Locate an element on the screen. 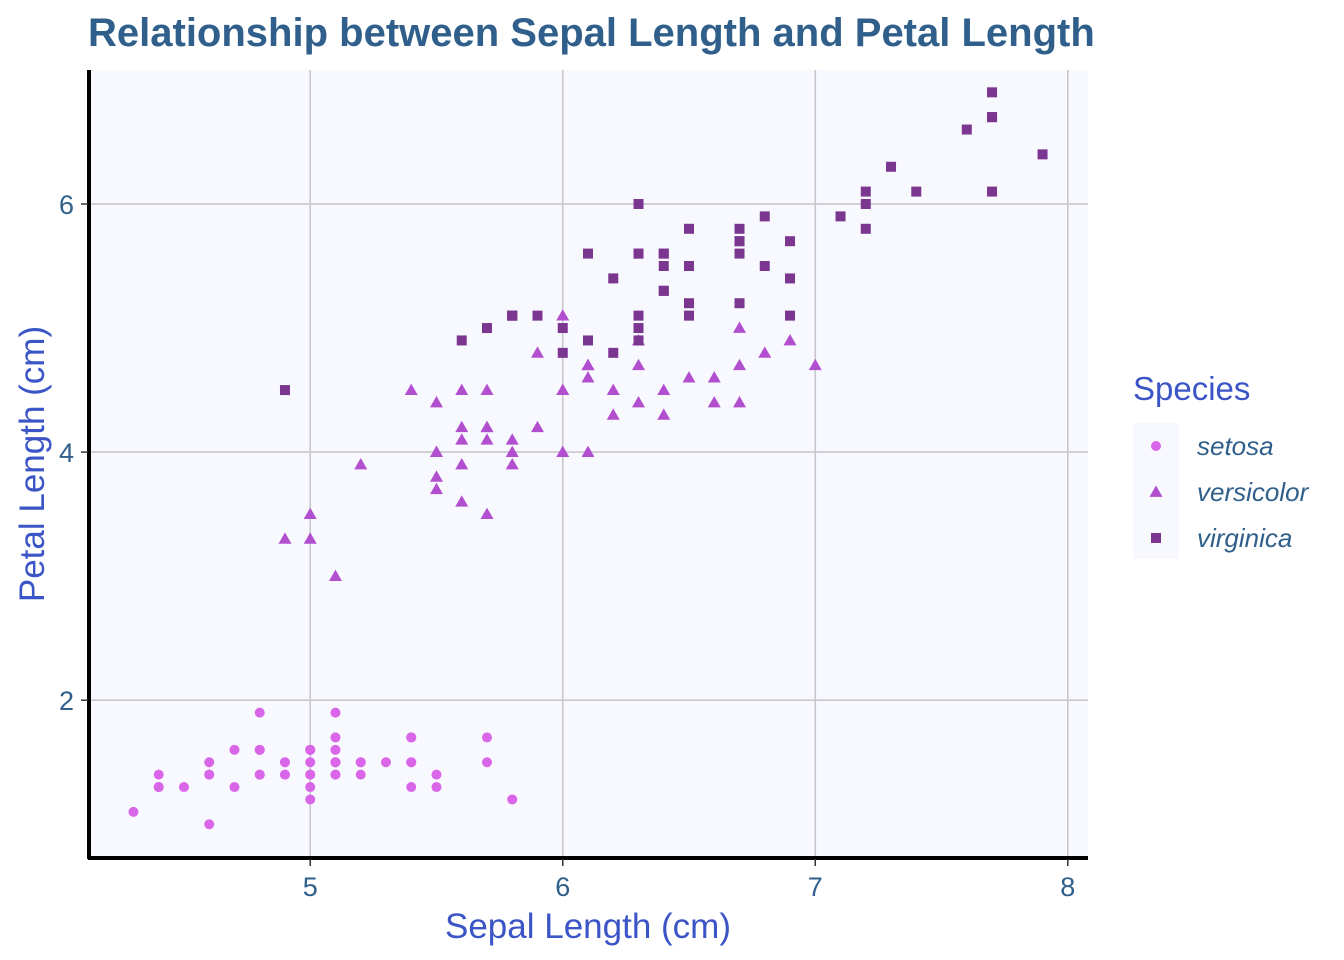  y-axis-title: Petal Length (cm) is located at coordinates (32, 464).